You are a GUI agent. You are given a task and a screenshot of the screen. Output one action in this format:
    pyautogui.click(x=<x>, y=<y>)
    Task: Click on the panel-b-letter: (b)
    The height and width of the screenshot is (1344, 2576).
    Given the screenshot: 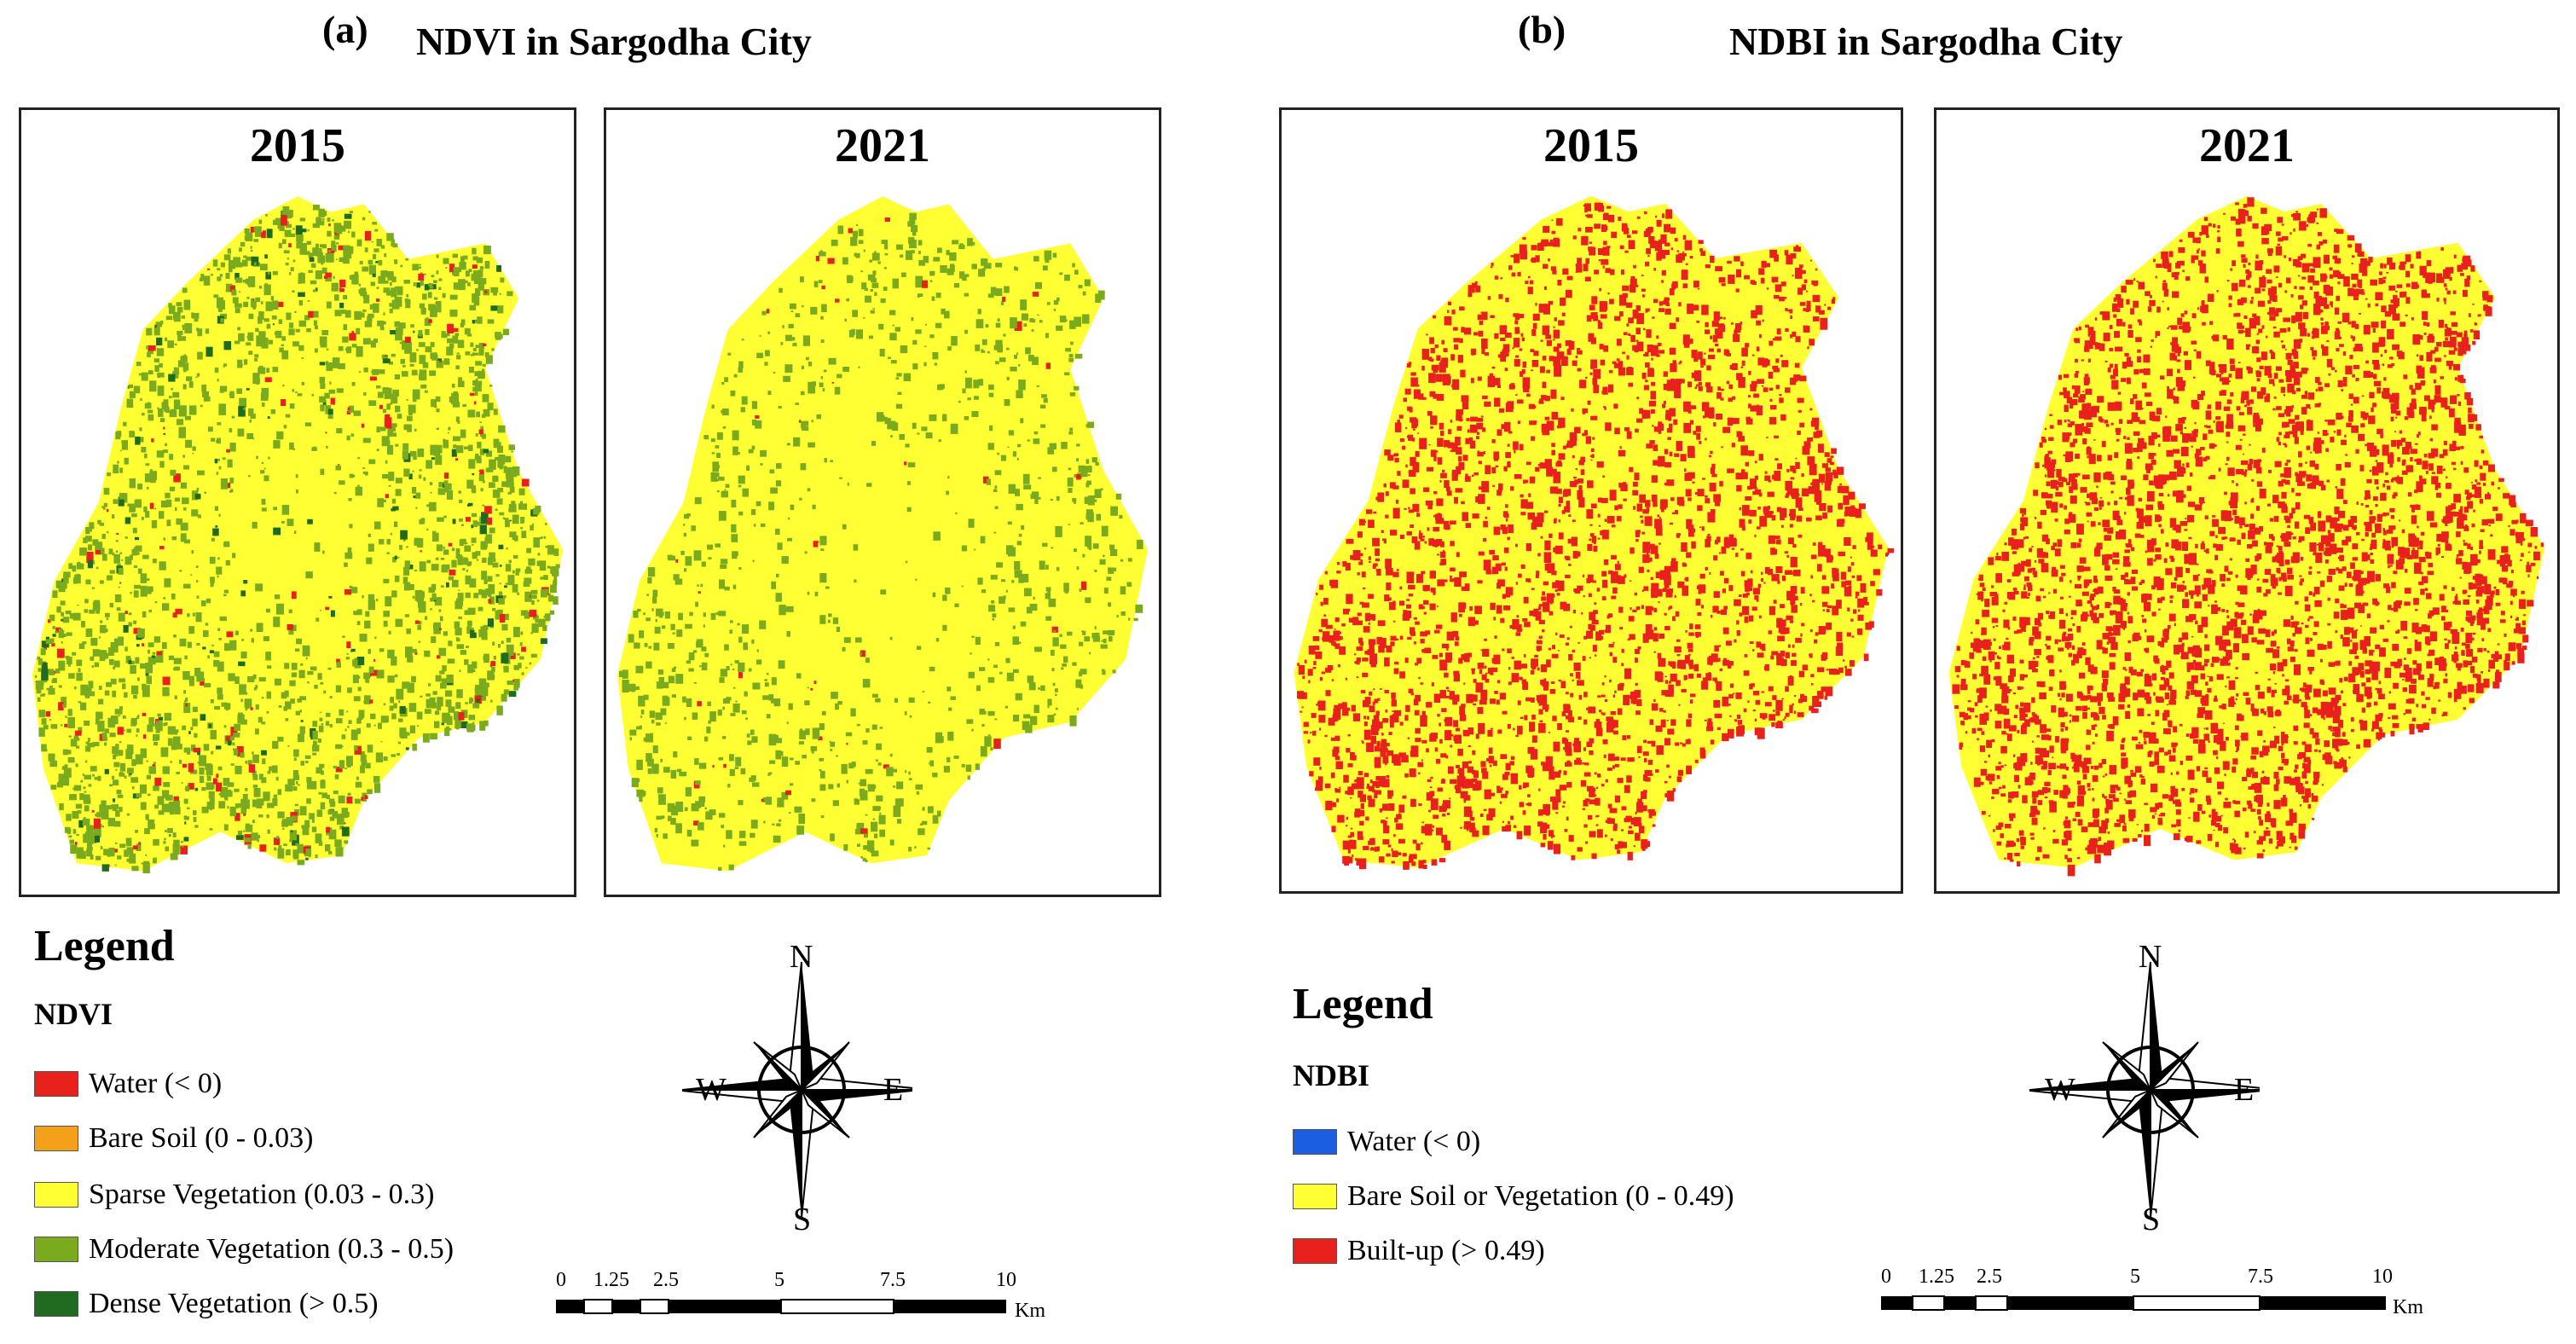 What is the action you would take?
    pyautogui.click(x=1542, y=29)
    